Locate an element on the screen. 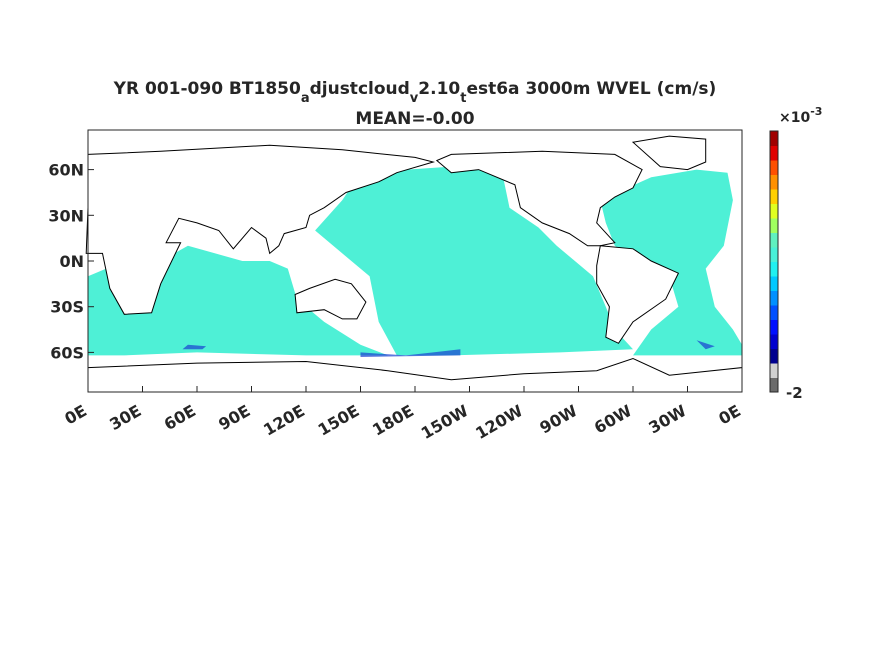  y-tick-label: 30S is located at coordinates (67, 307).